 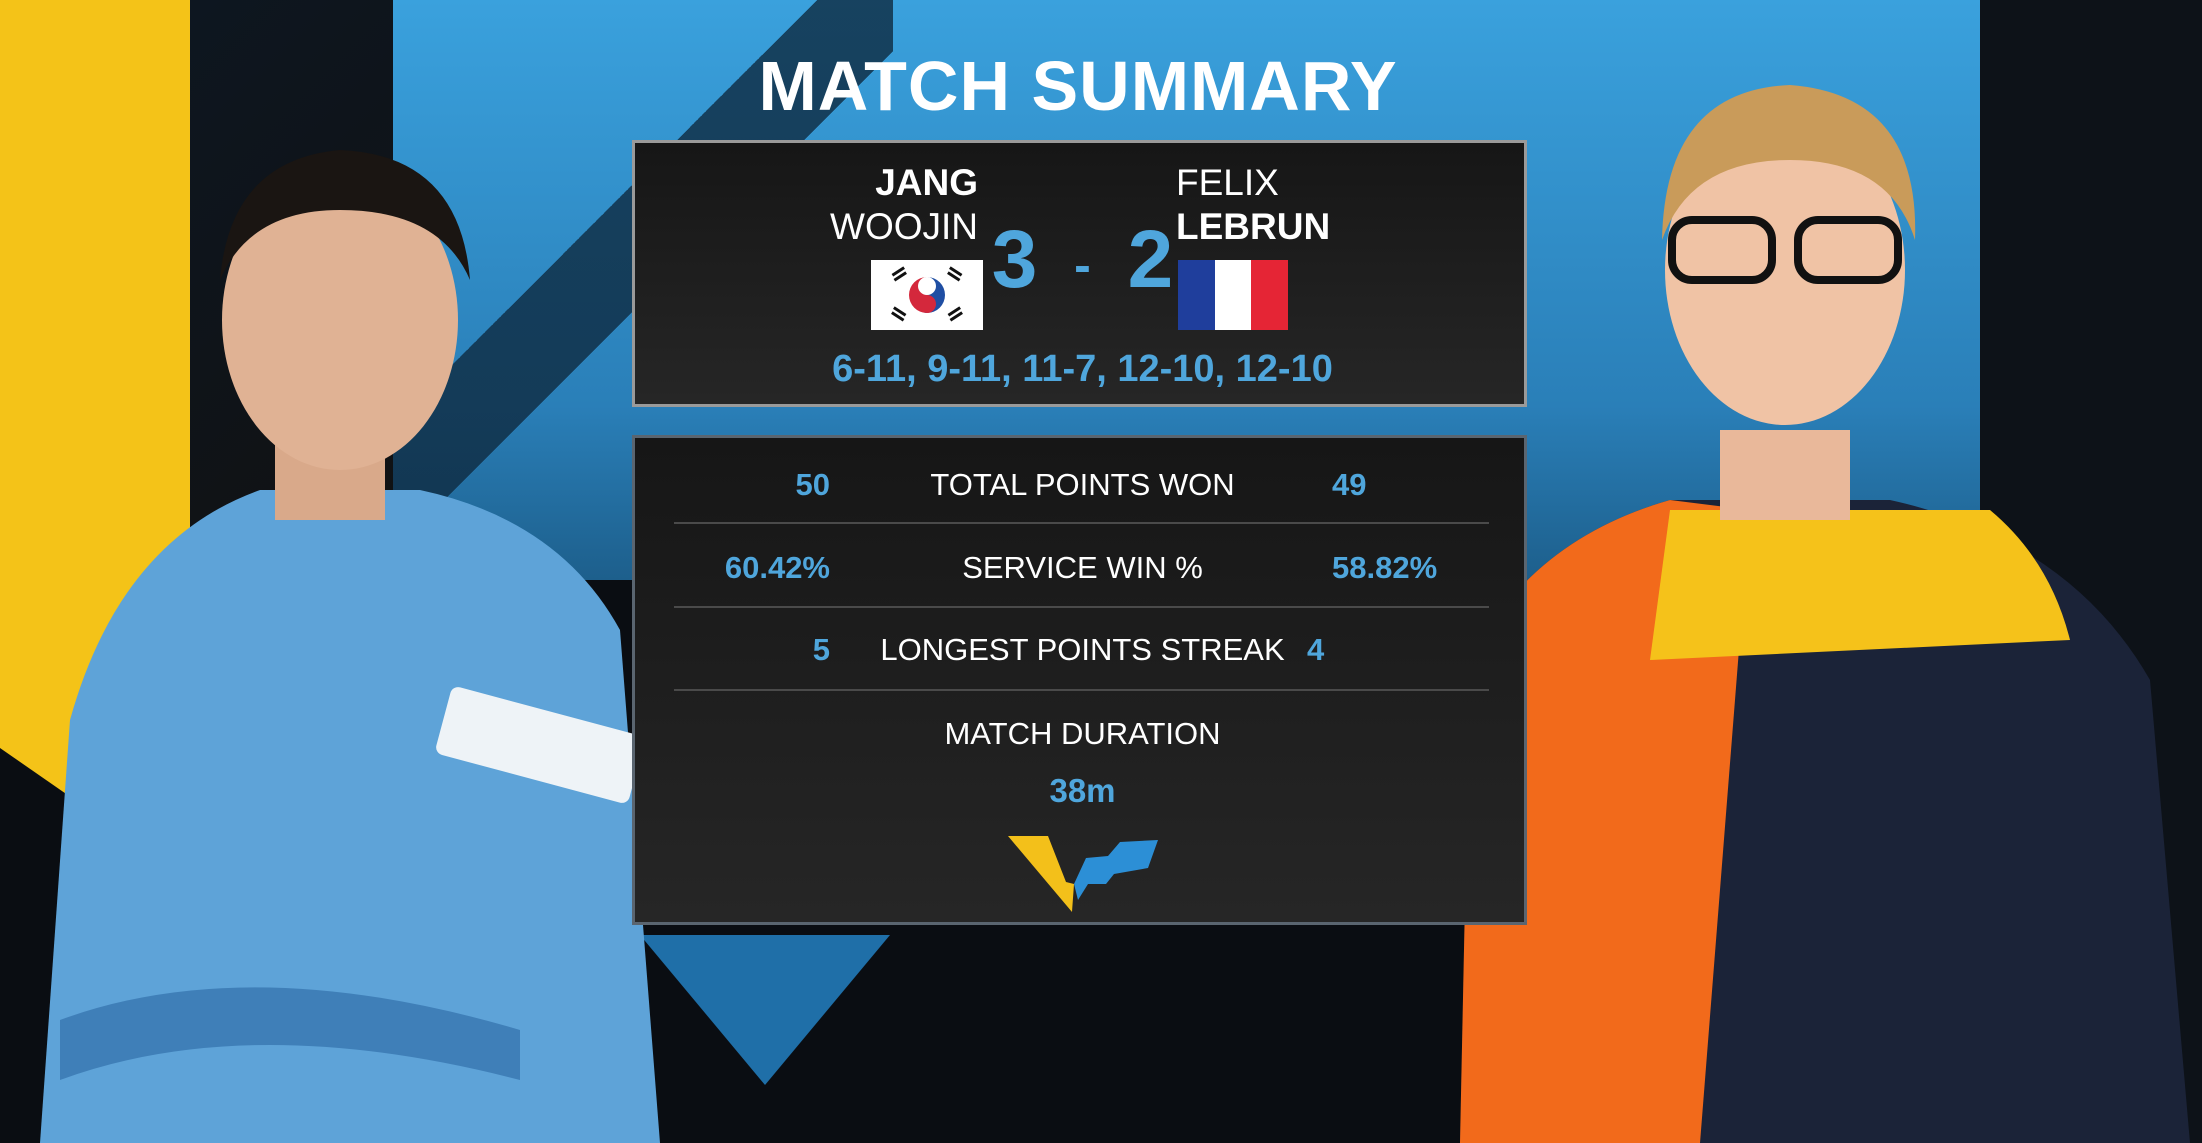 I want to click on player2-name: FELIX LEBRUN, so click(x=1253, y=205).